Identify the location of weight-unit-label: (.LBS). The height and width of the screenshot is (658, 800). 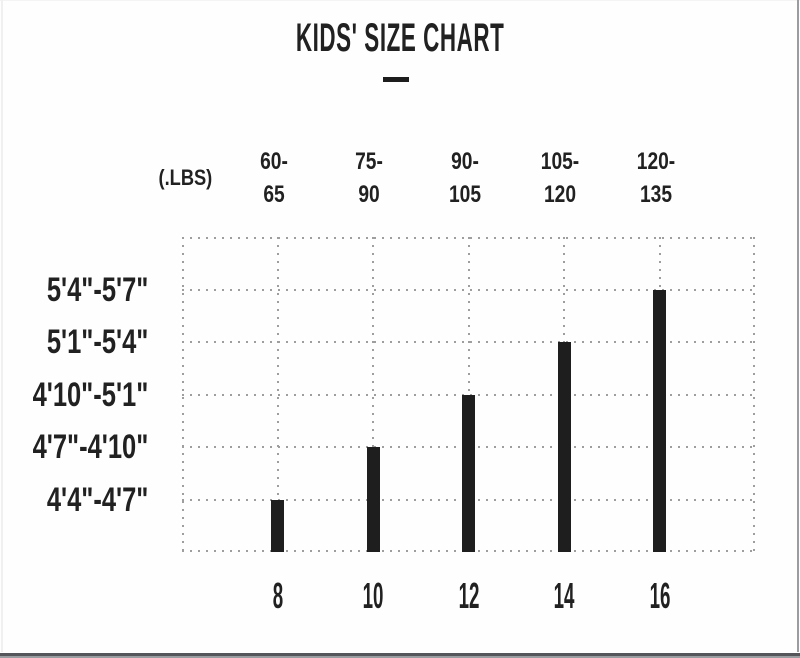
(185, 177).